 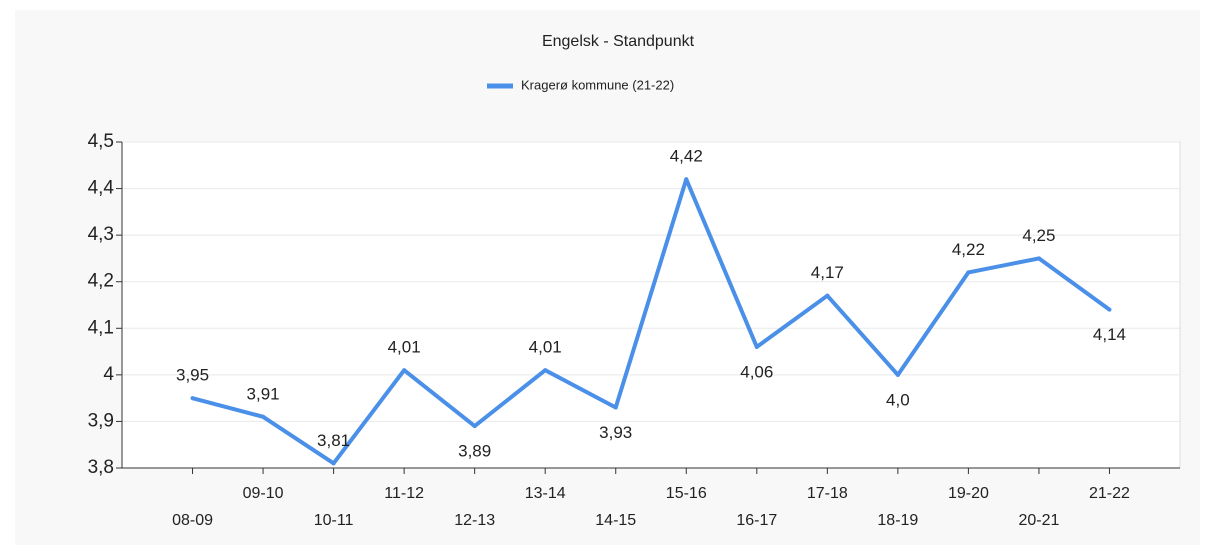 I want to click on data-label: 3,93, so click(x=615, y=432).